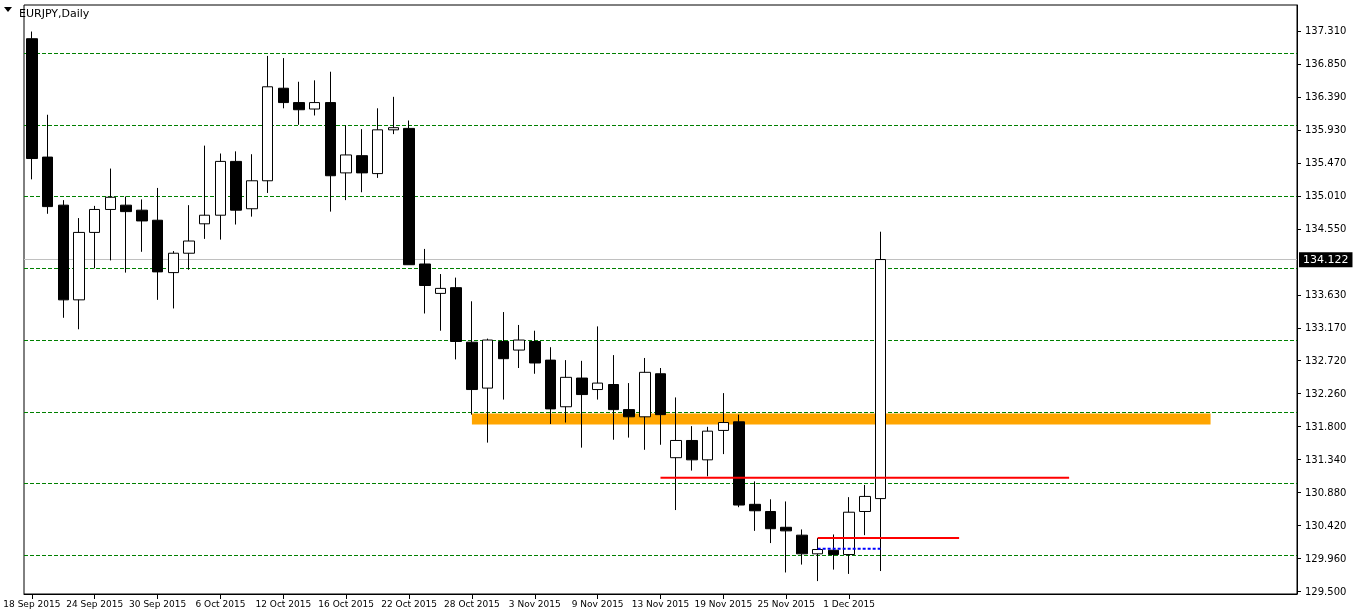  I want to click on y-tick-label: 135.930, so click(1326, 130).